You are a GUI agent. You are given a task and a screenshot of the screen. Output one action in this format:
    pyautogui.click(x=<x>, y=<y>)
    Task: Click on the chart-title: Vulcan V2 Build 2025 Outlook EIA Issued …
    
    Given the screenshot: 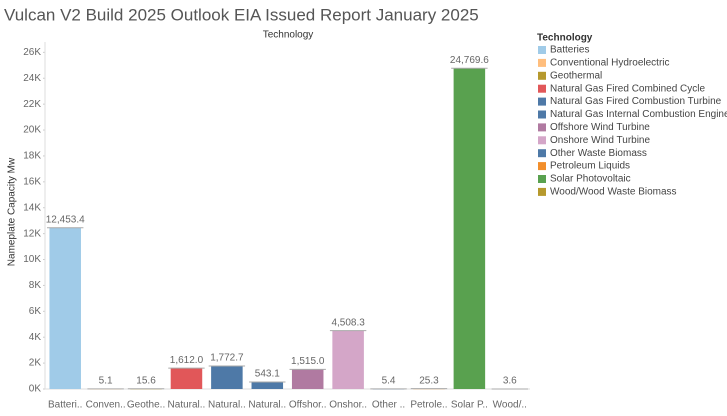 What is the action you would take?
    pyautogui.click(x=241, y=14)
    